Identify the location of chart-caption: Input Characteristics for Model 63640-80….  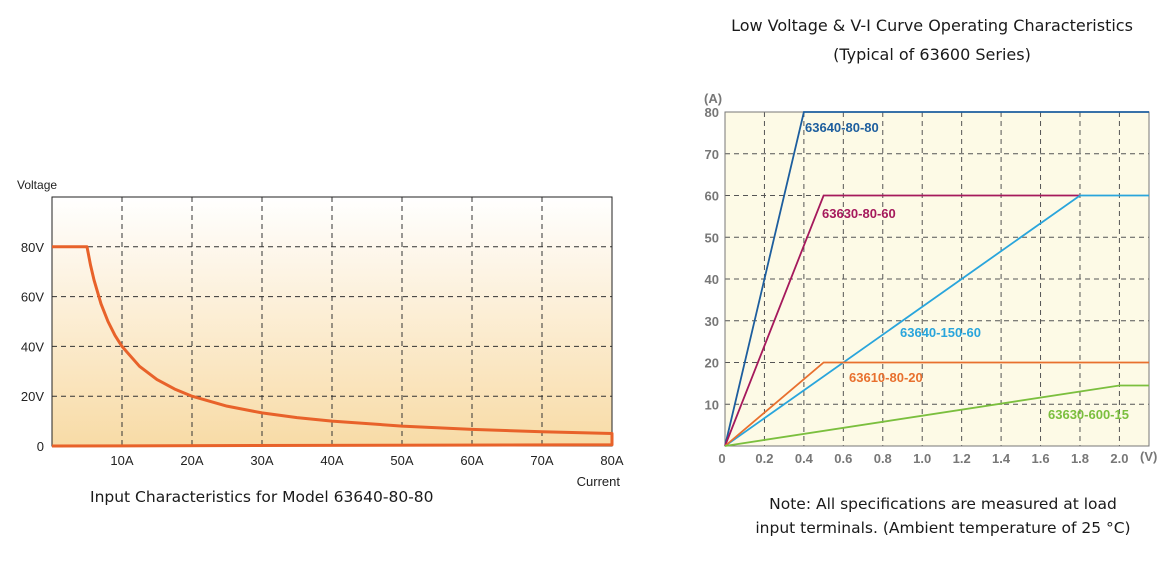
(262, 497).